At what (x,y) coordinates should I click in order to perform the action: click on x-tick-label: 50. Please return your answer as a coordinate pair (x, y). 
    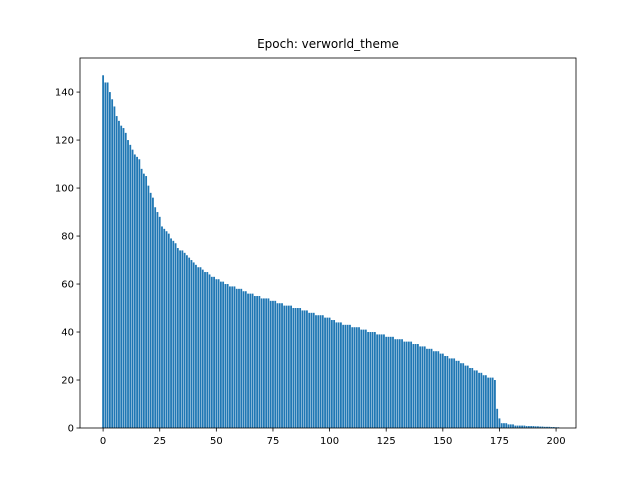
    Looking at the image, I should click on (216, 441).